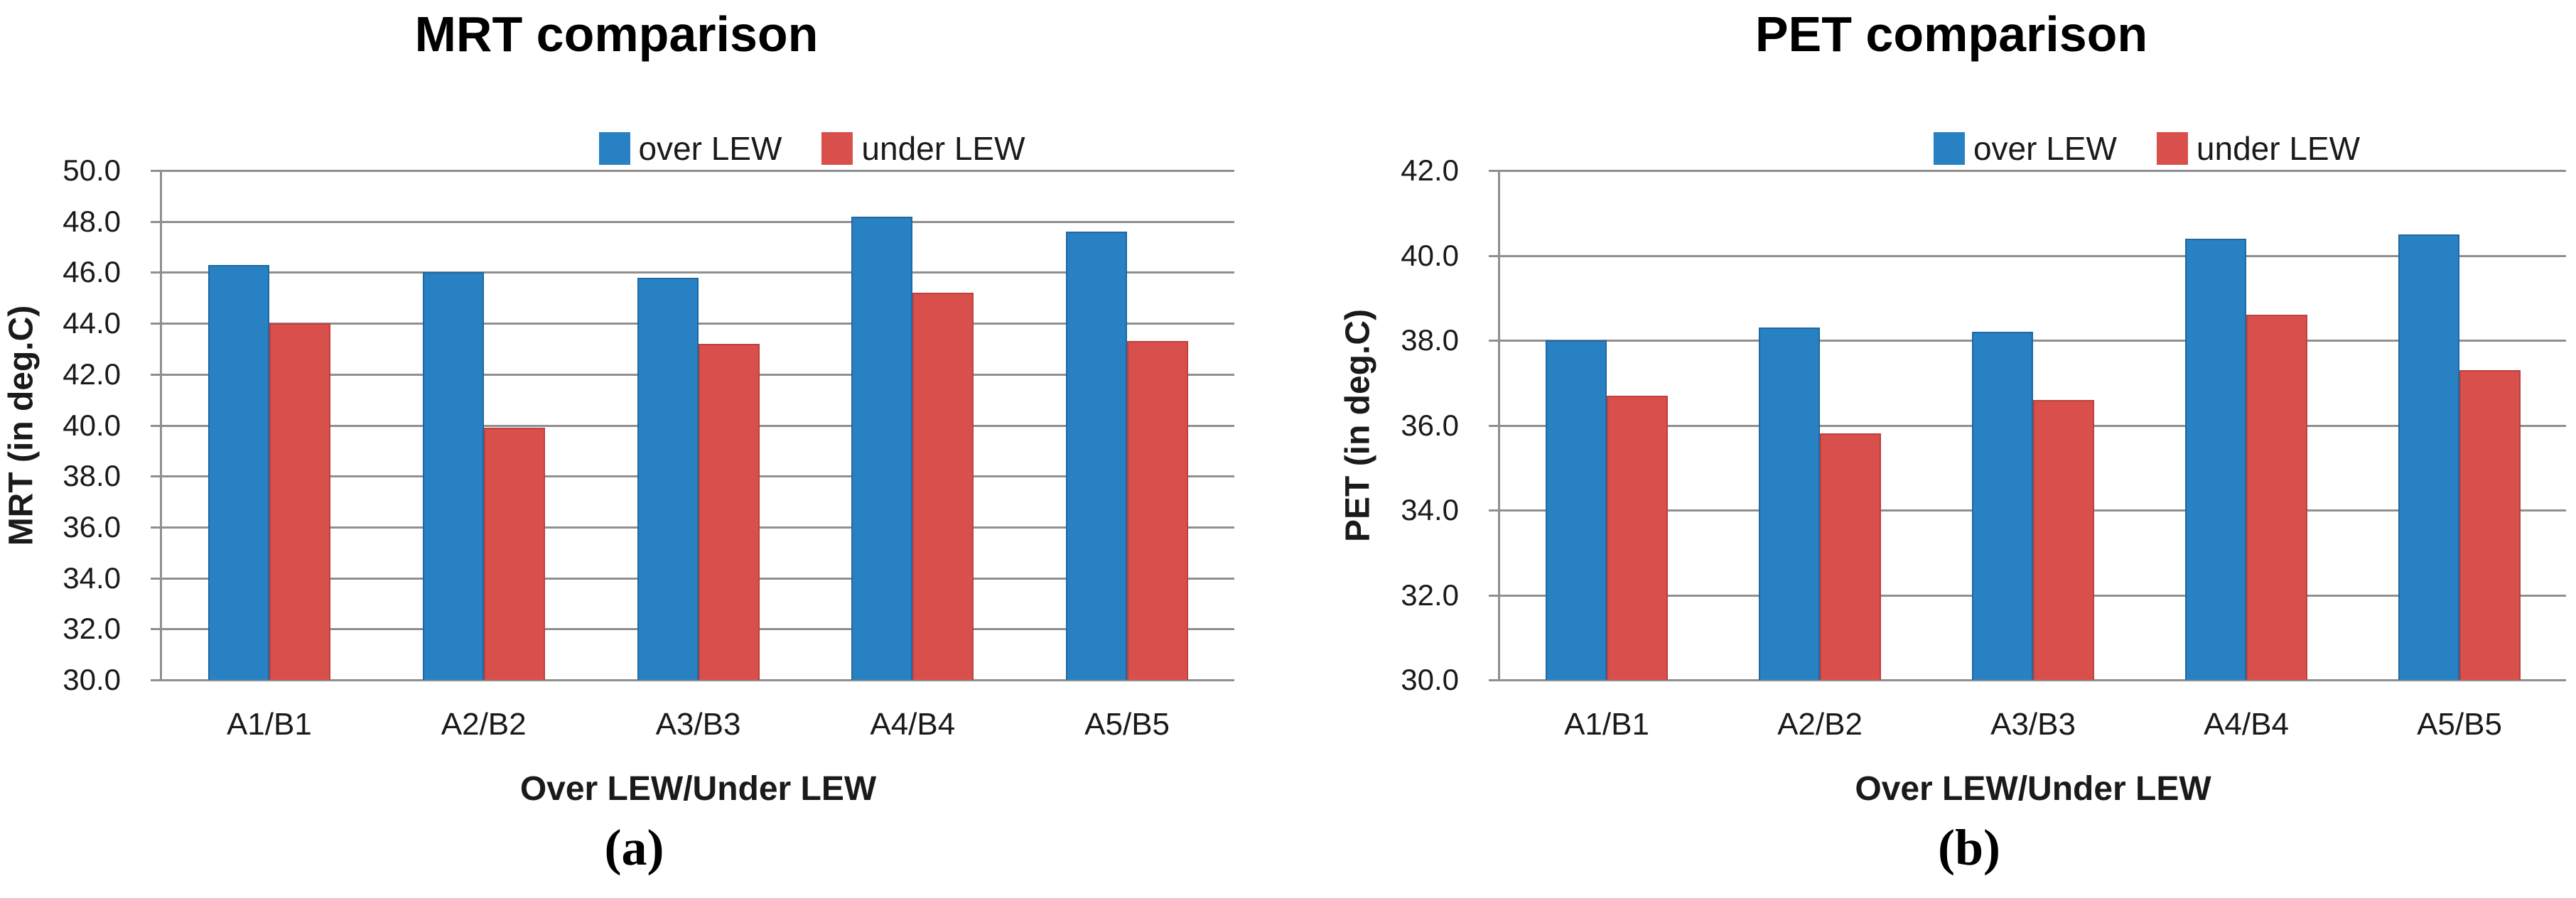 The image size is (2576, 898). Describe the element at coordinates (1969, 847) in the screenshot. I see `figure-caption-b: (b)` at that location.